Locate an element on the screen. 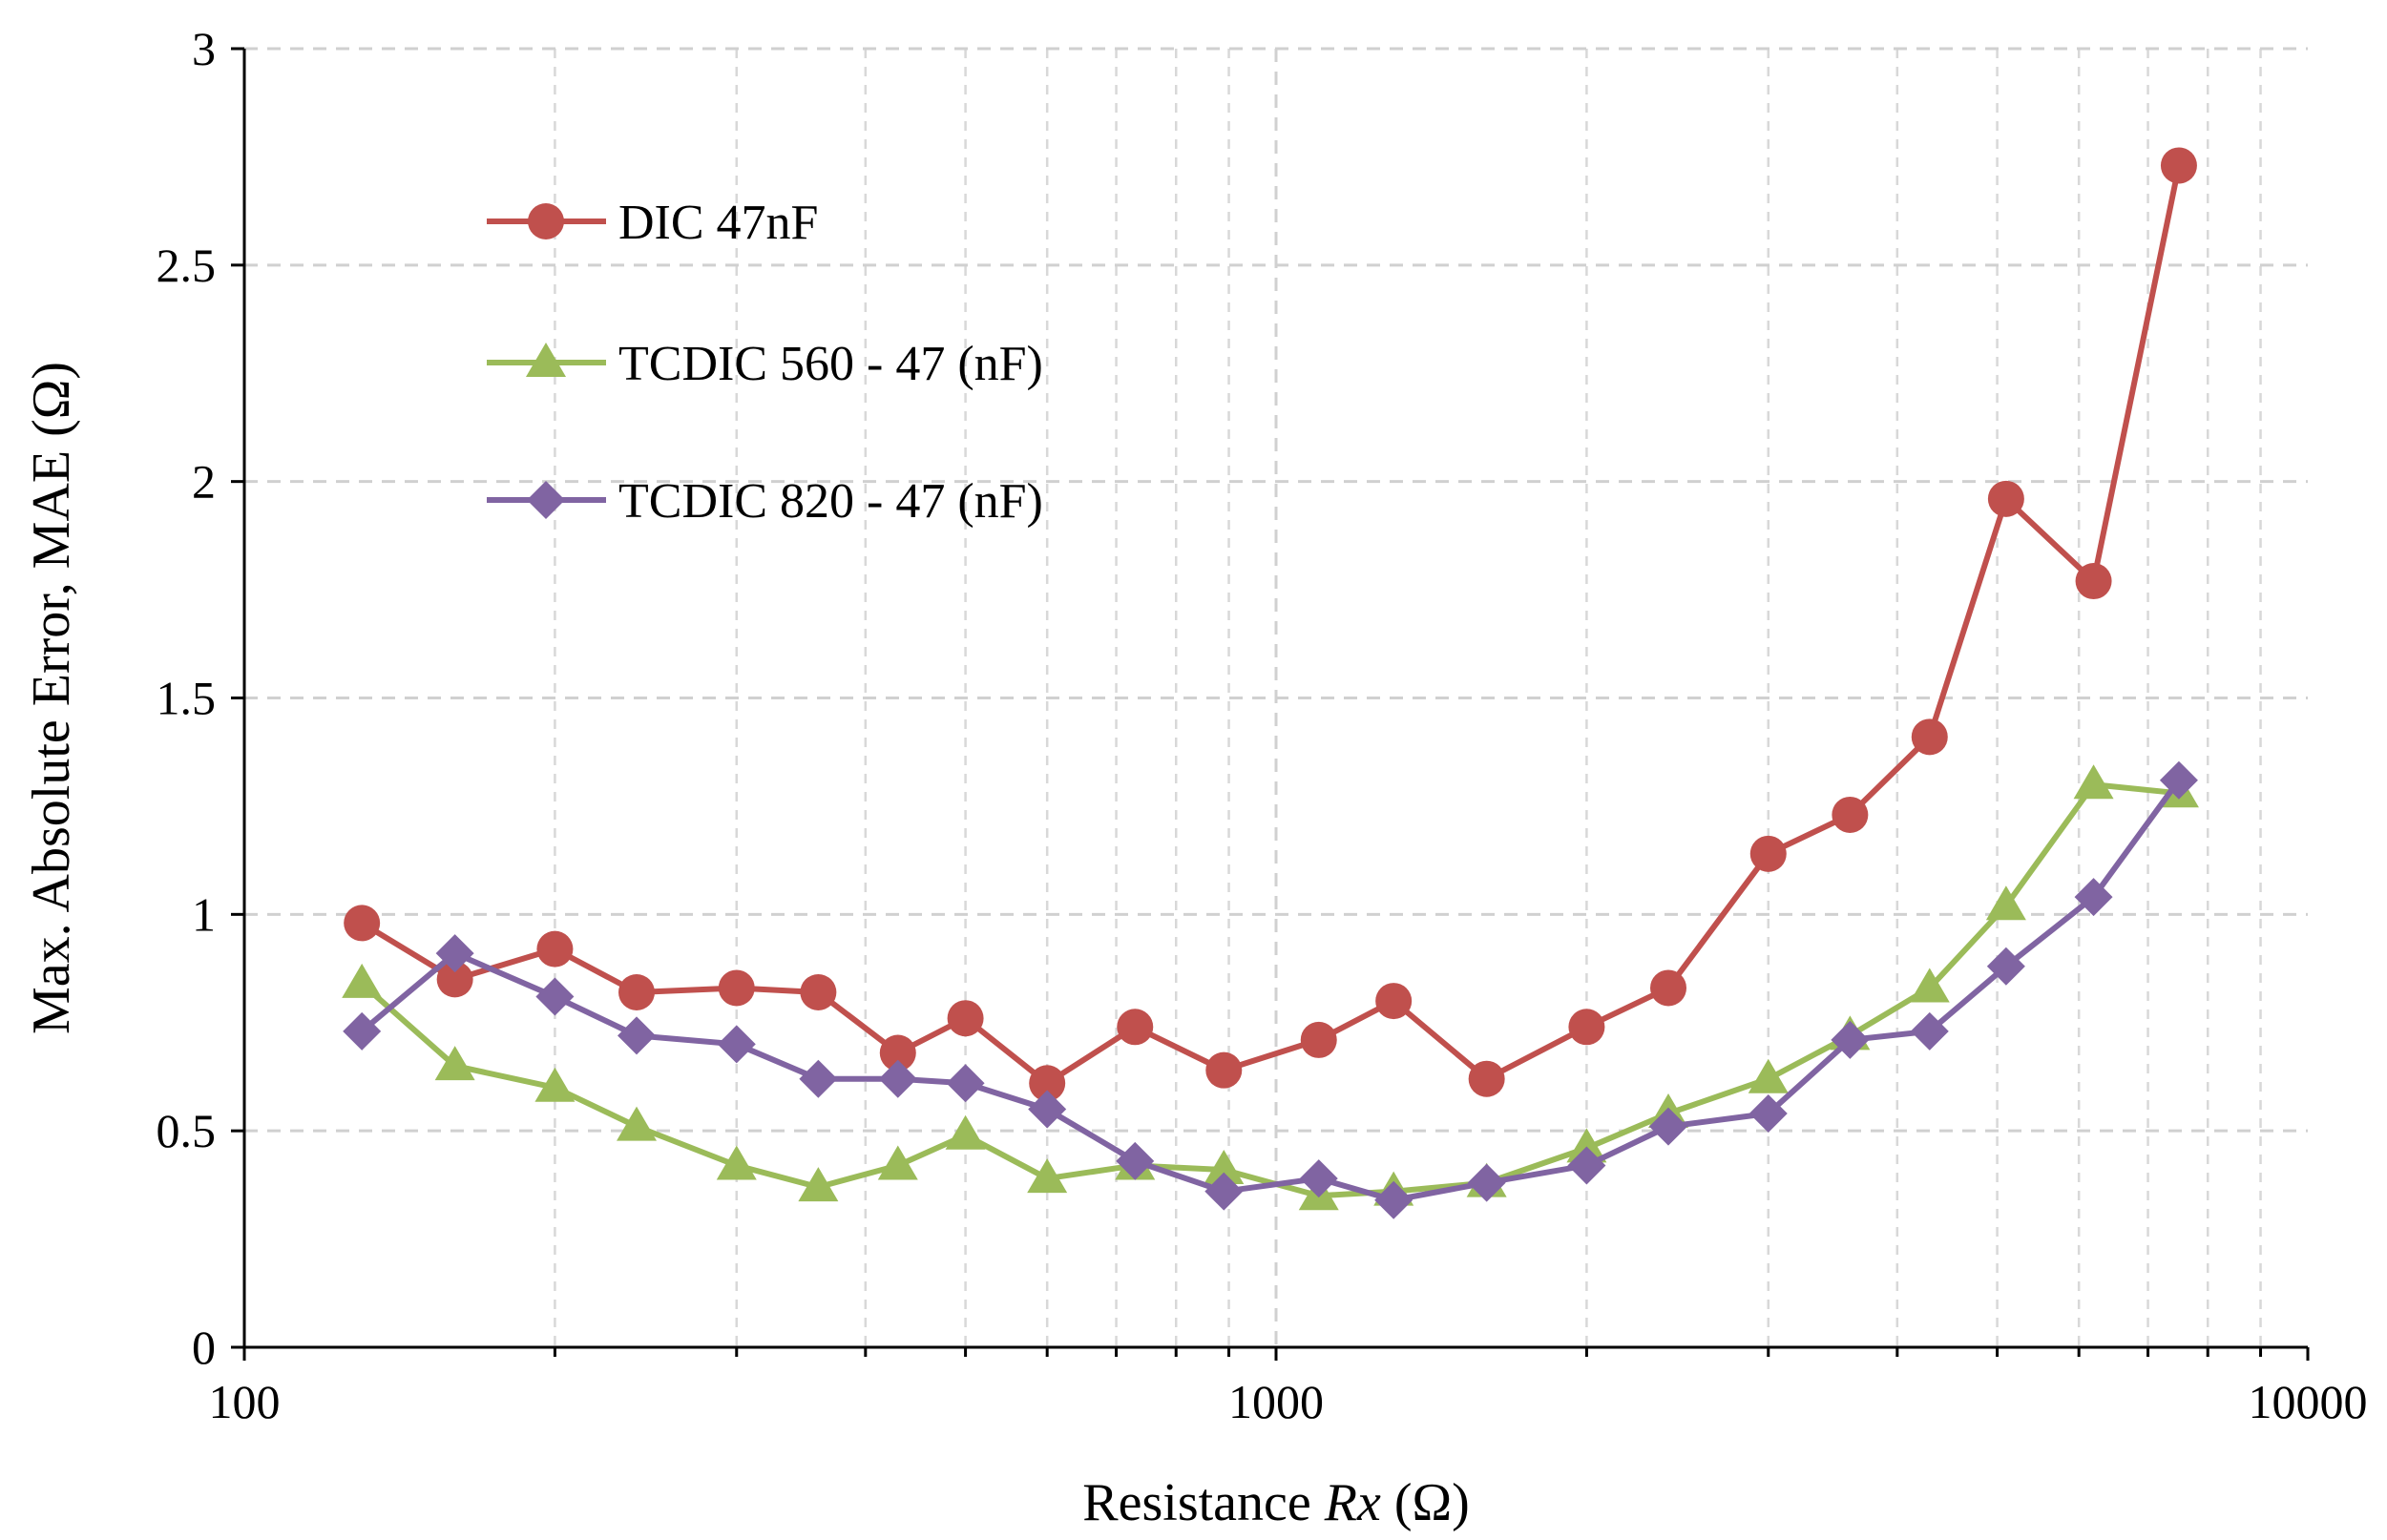  legend-entry-tcdic-820-47: TCDIC 820 - 47 (nF) is located at coordinates (765, 502).